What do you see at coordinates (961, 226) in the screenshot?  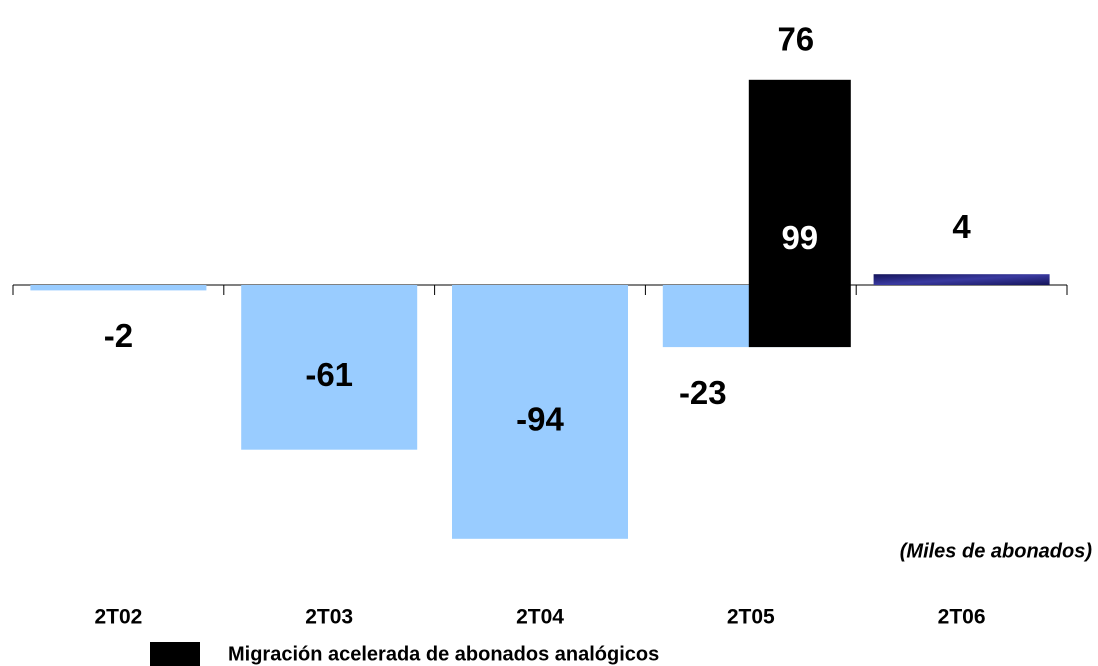 I see `value-label: 4` at bounding box center [961, 226].